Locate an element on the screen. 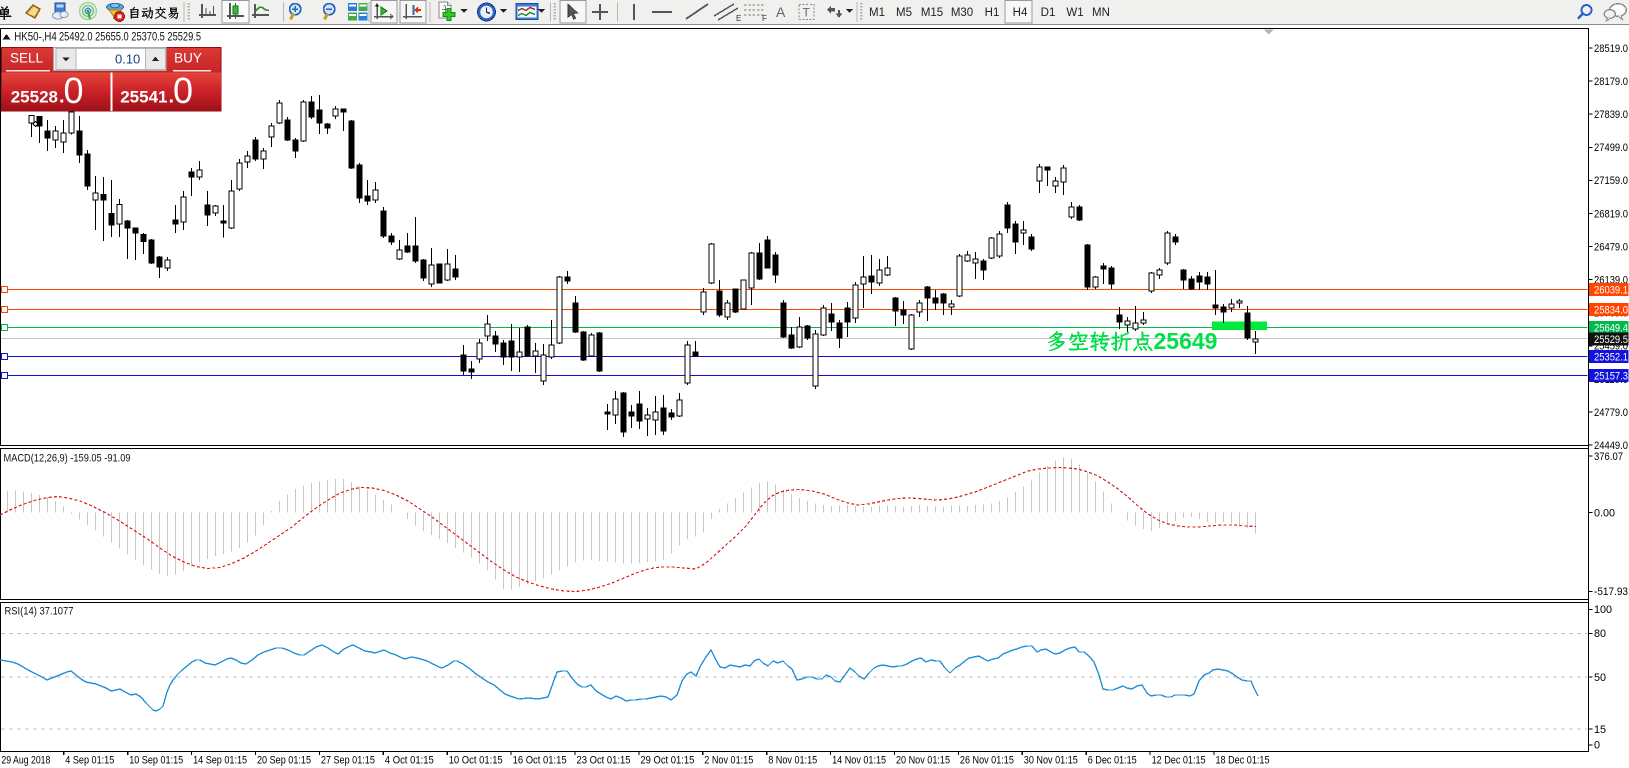 This screenshot has height=768, width=1629. svg-text: 20 Nov 01:15 is located at coordinates (923, 761).